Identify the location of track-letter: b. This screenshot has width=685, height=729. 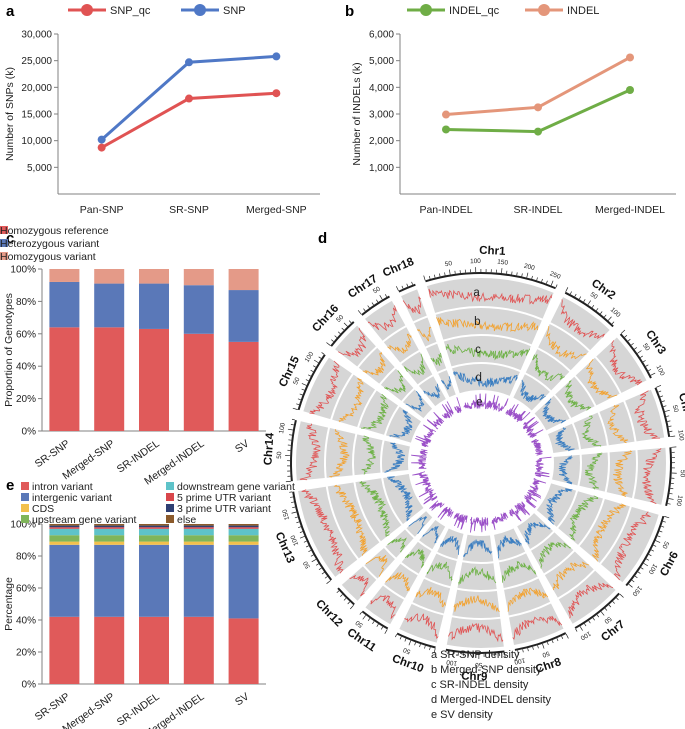
(477, 322).